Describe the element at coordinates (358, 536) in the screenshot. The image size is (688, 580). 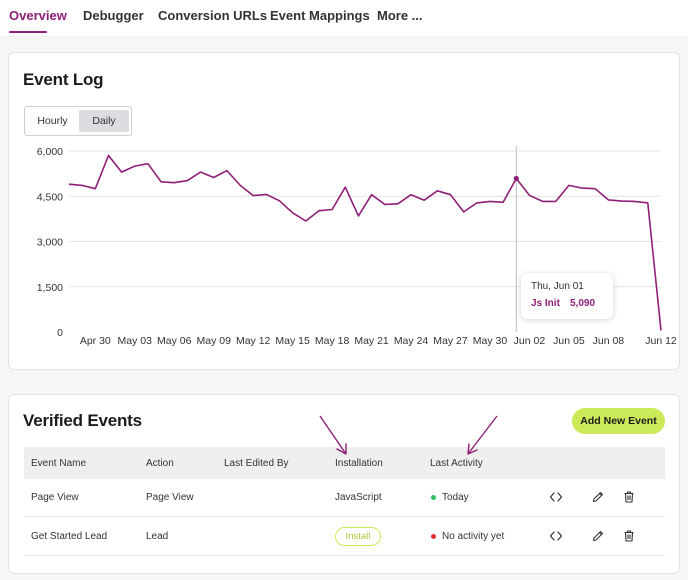
I see `install-button: Install` at that location.